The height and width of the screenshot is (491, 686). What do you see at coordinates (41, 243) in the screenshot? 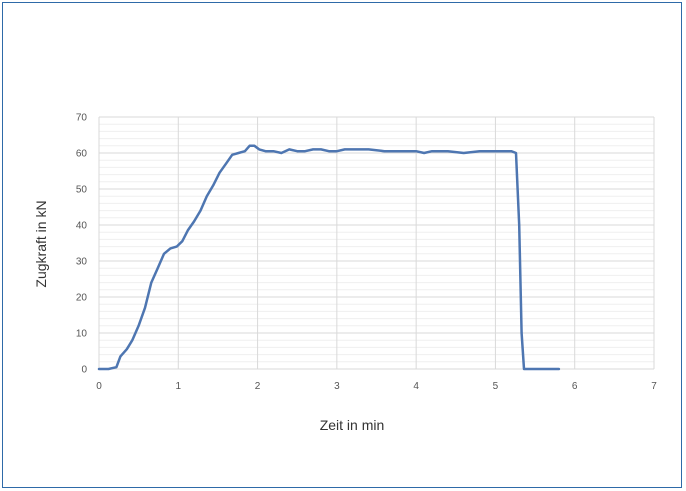
I see `y-axis-label: Zugkraft in kN` at bounding box center [41, 243].